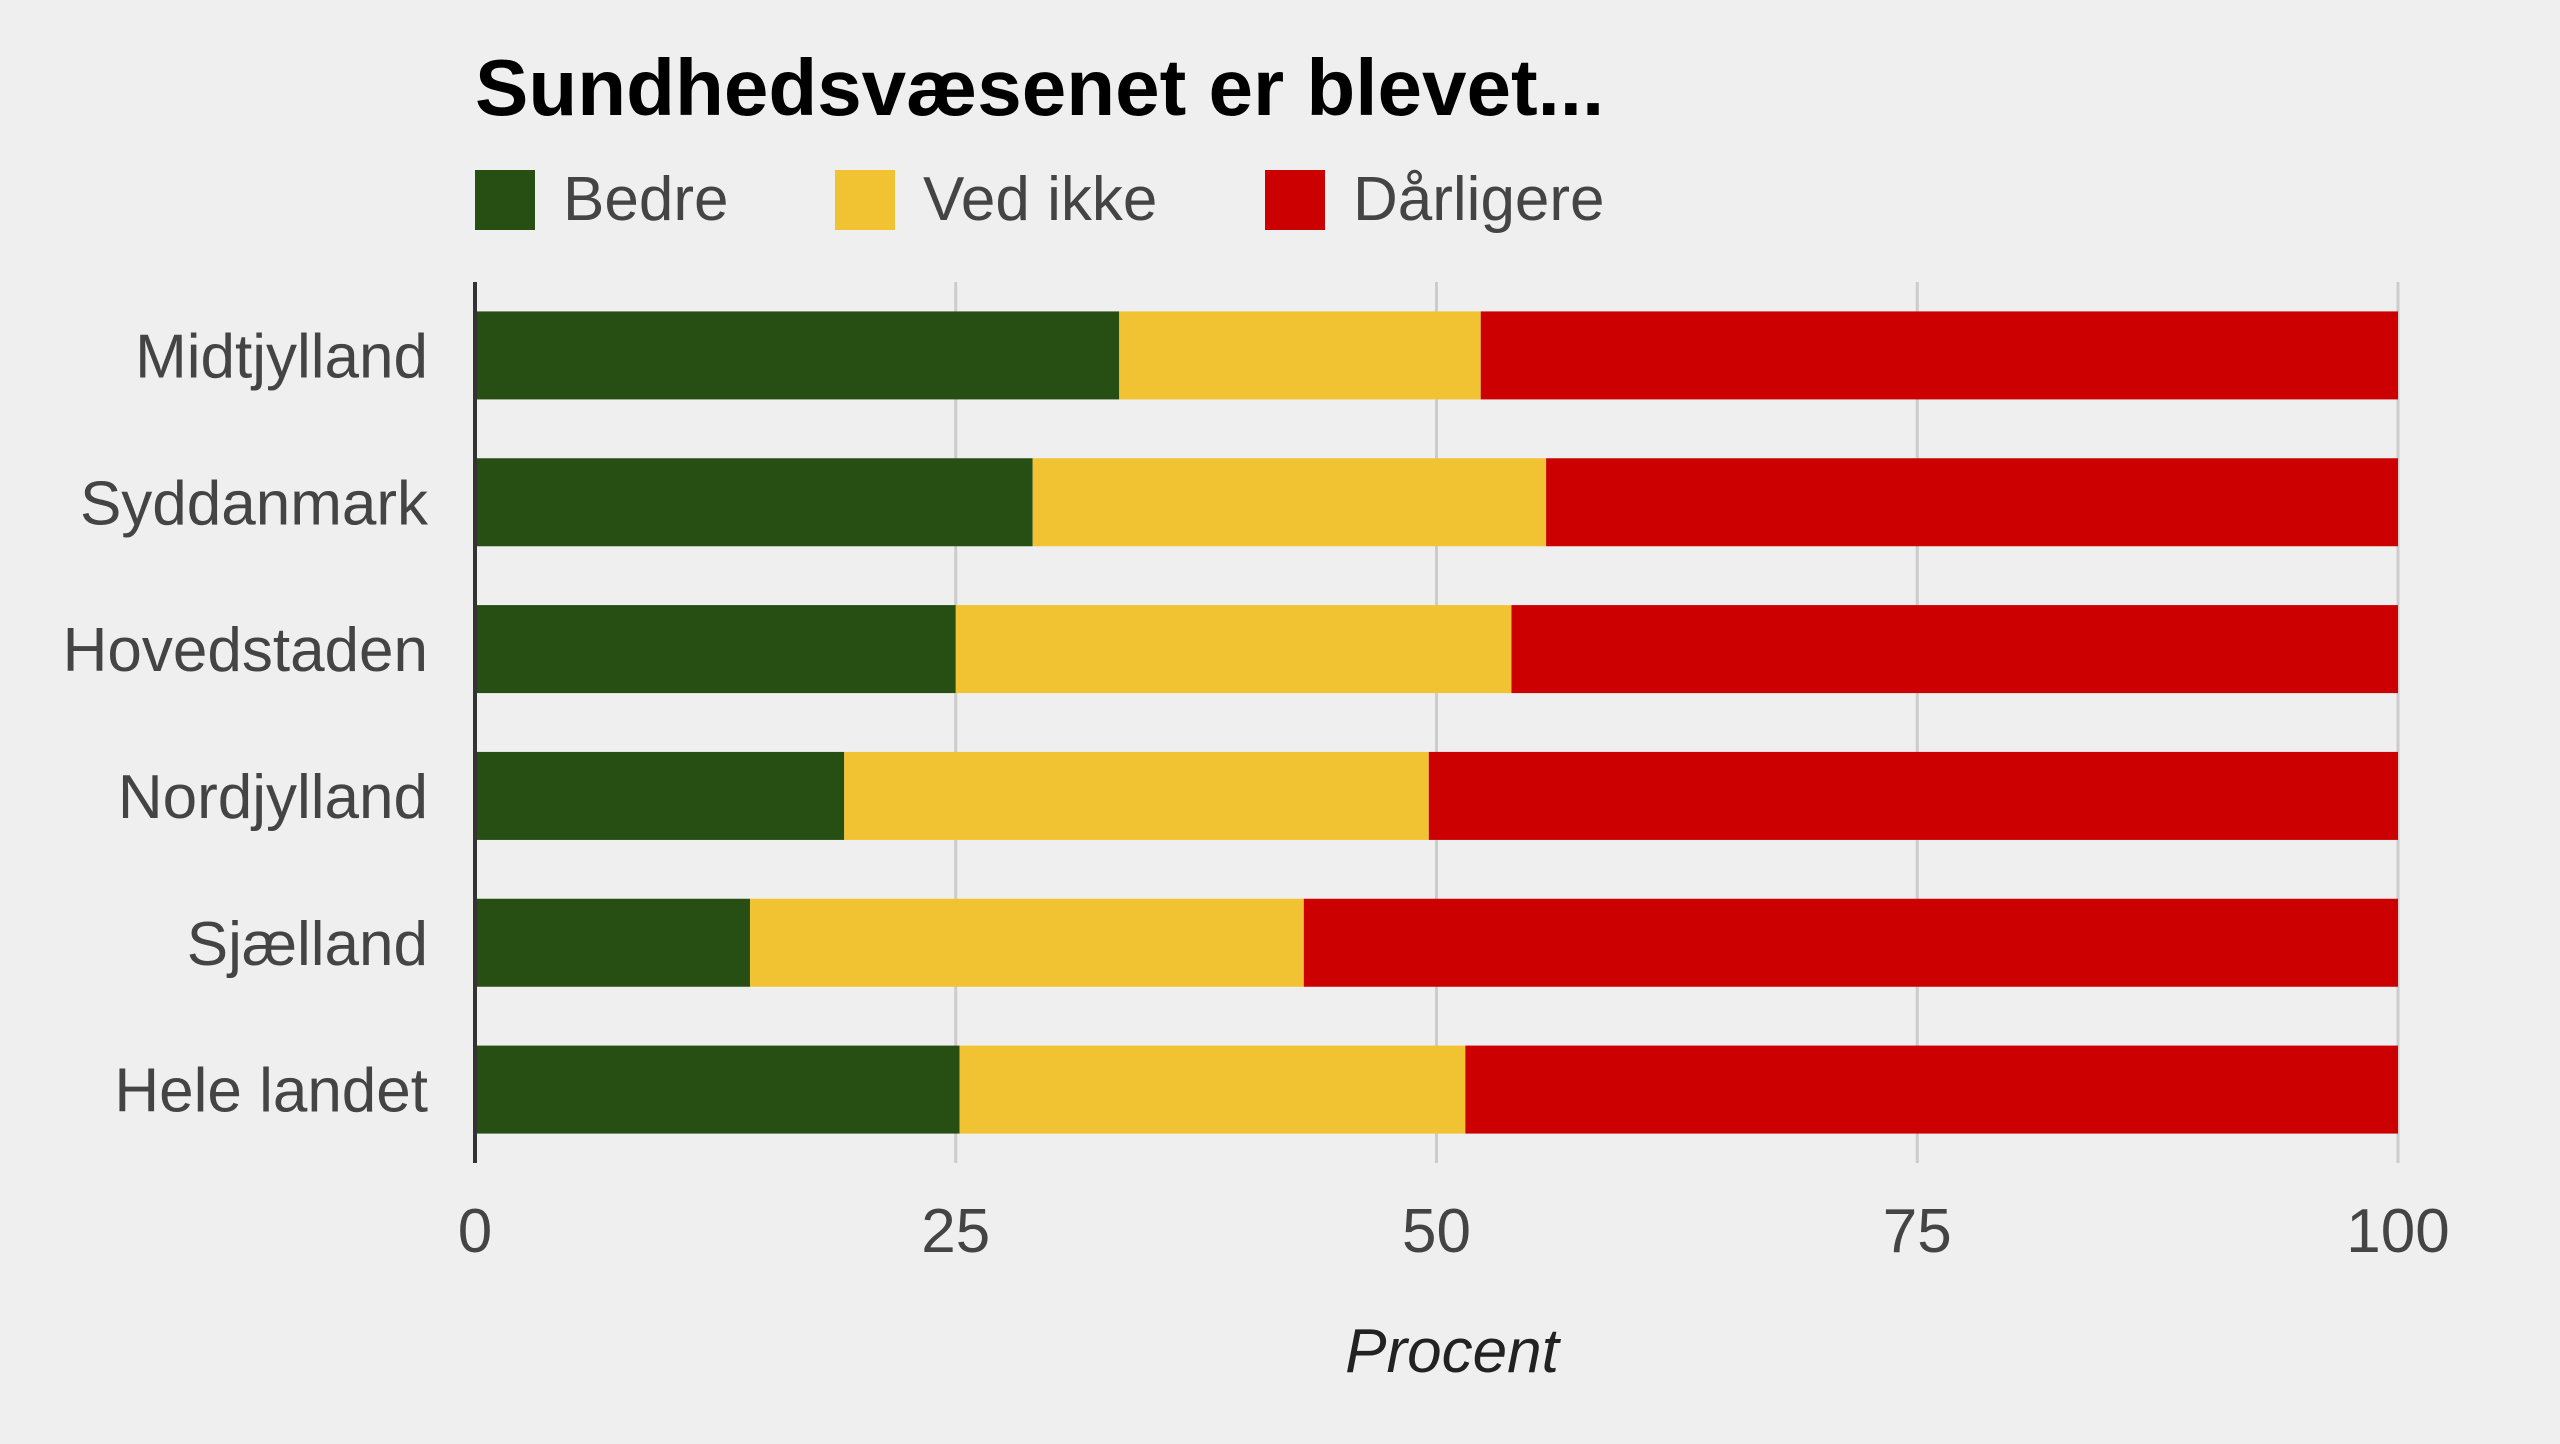  I want to click on x-axis-label: Procent, so click(1453, 1351).